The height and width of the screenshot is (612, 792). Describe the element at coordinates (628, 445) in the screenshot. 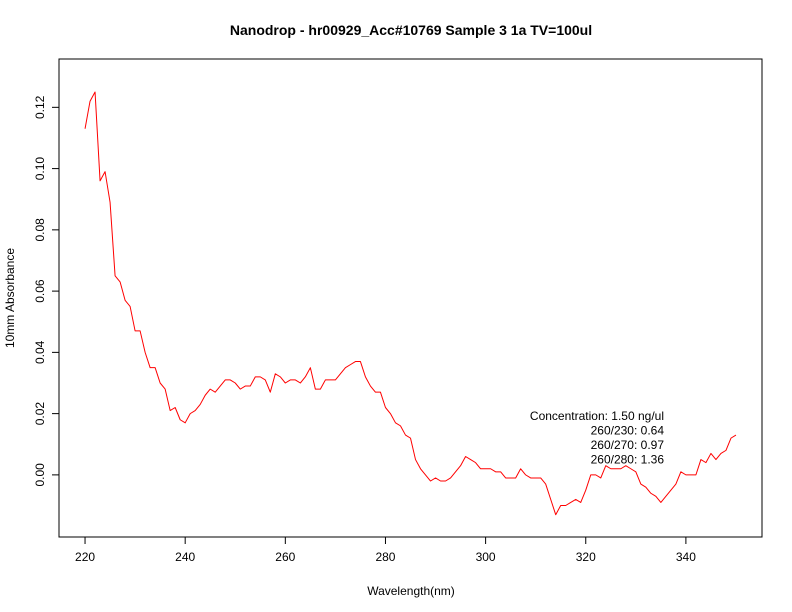

I see `annotation-line: 260/270: 0.97` at that location.